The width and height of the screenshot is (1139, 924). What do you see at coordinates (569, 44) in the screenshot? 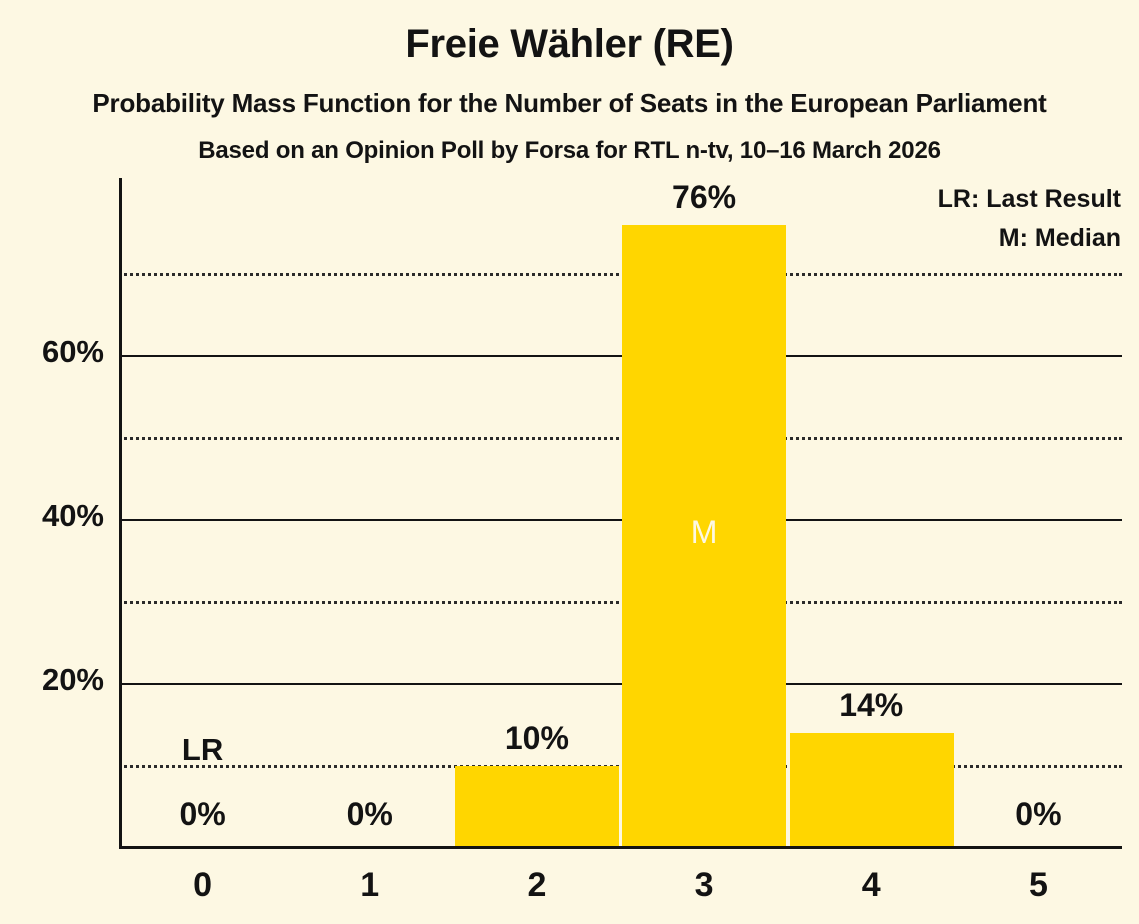
I see `chart-title: Freie Wähler (RE)` at bounding box center [569, 44].